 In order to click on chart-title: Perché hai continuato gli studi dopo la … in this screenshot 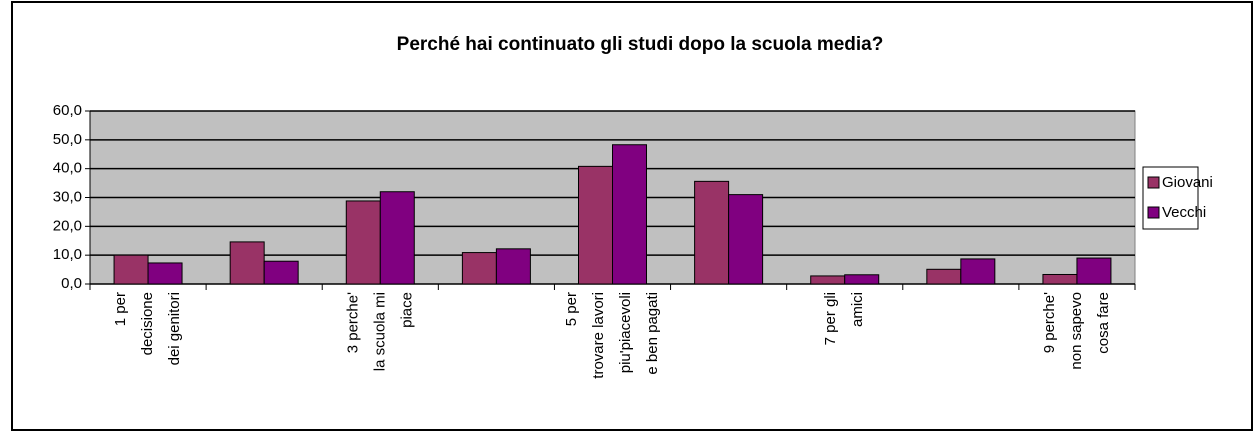, I will do `click(640, 44)`.